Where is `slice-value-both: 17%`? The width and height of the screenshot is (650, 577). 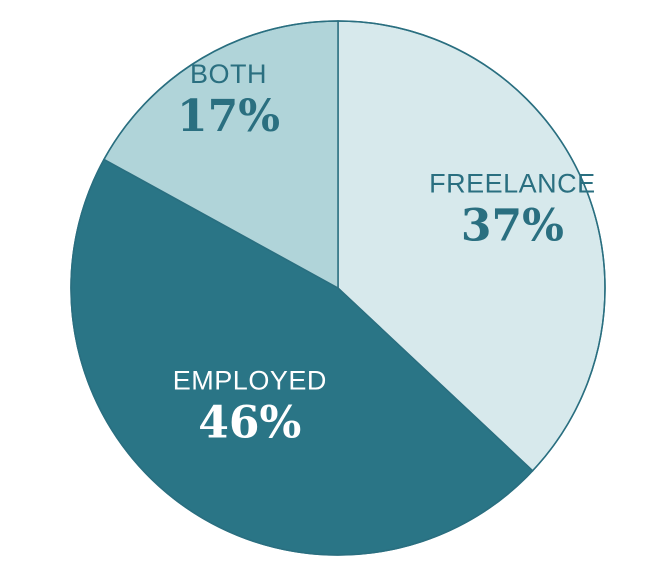
slice-value-both: 17% is located at coordinates (228, 116).